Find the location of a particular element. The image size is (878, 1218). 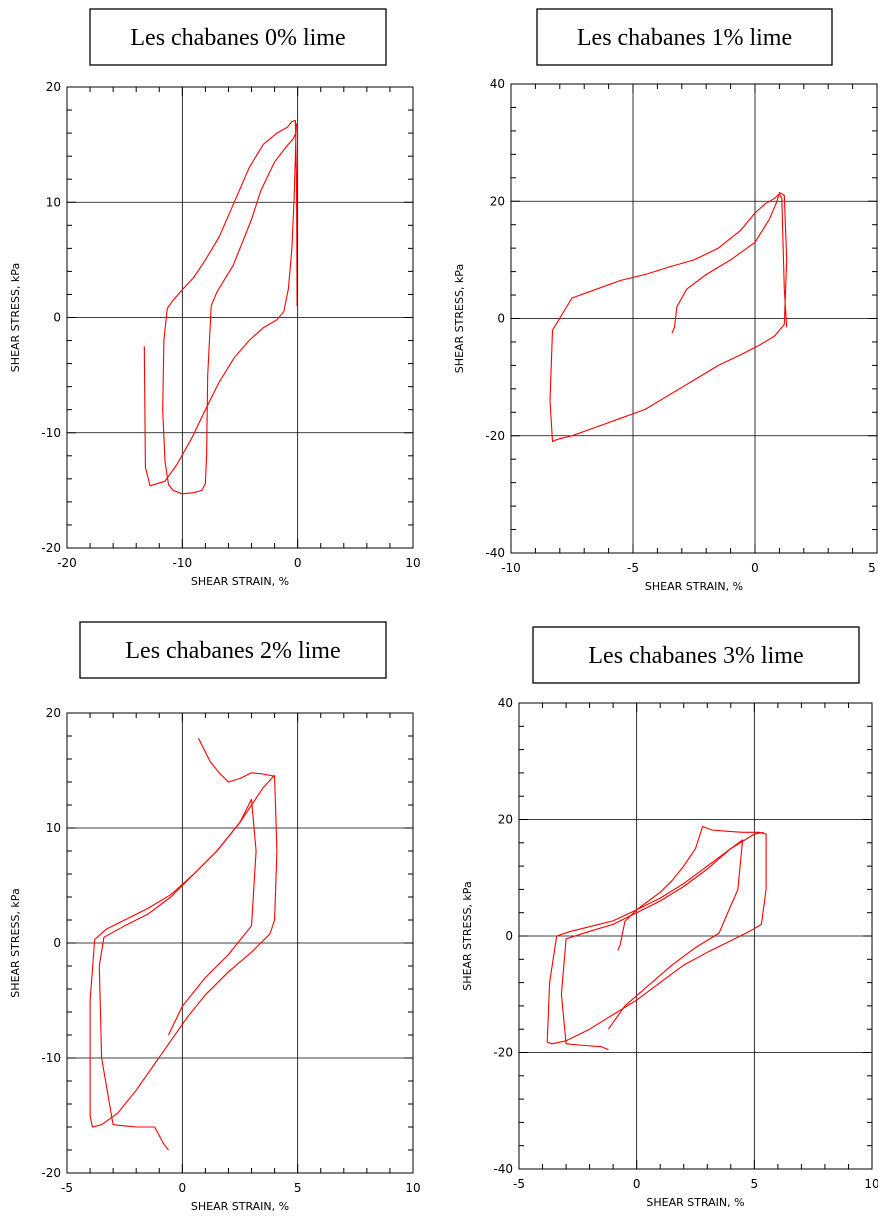

chart-title: Les chabanes 2% lime is located at coordinates (232, 651).